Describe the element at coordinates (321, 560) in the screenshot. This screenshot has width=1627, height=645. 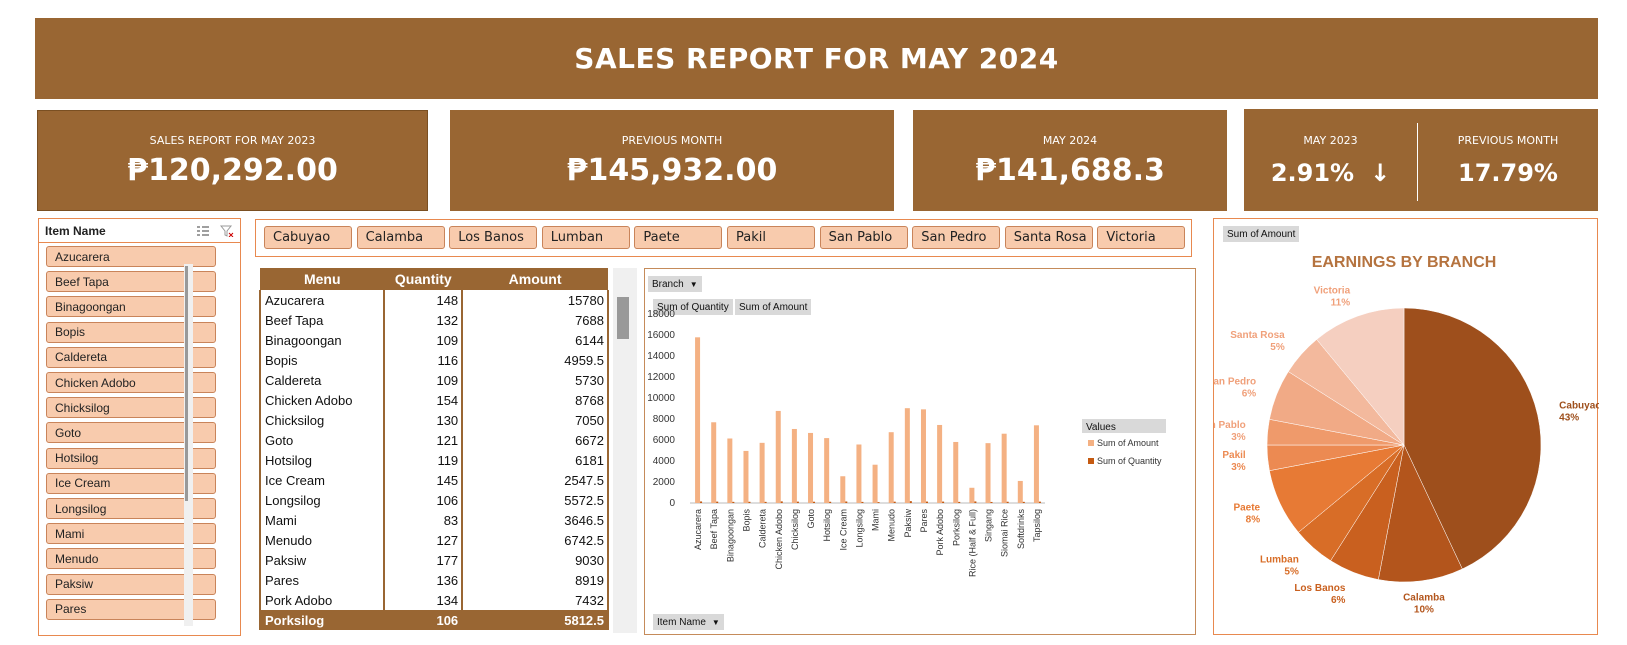
I see `menu-cell: Paksiw` at that location.